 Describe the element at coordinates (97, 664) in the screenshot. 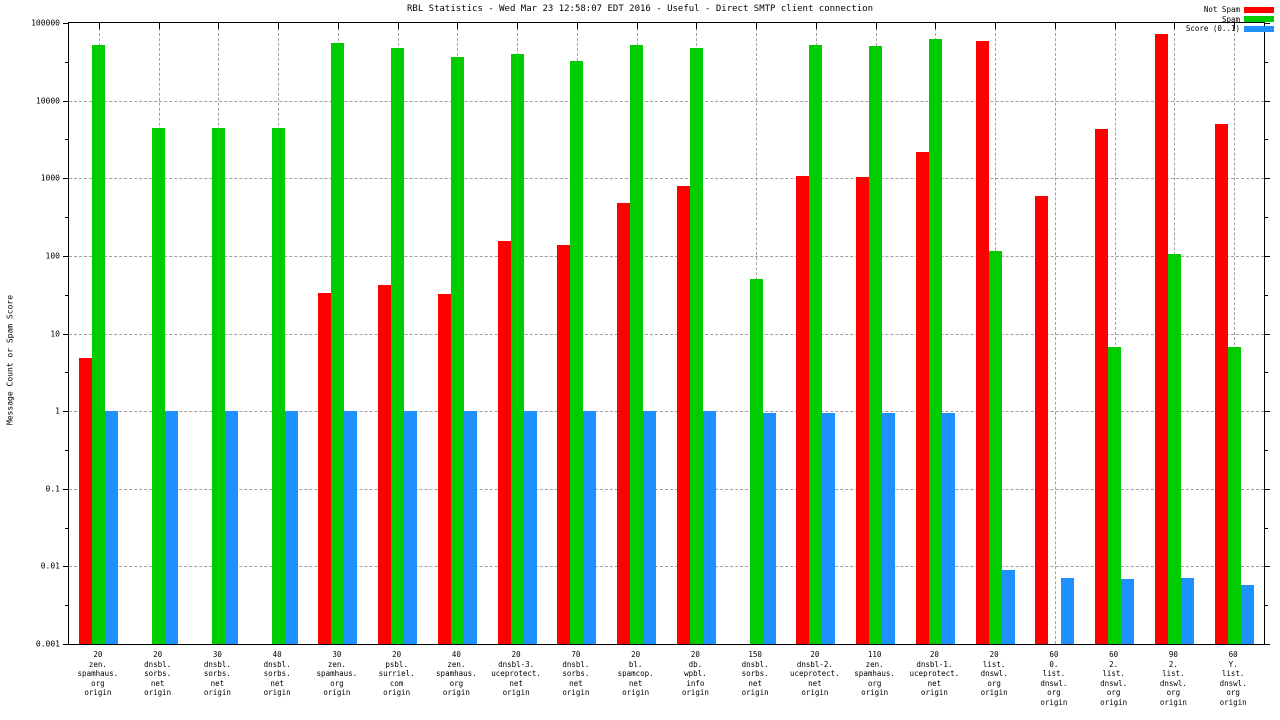

I see `x-axis-label-line: zen.` at that location.